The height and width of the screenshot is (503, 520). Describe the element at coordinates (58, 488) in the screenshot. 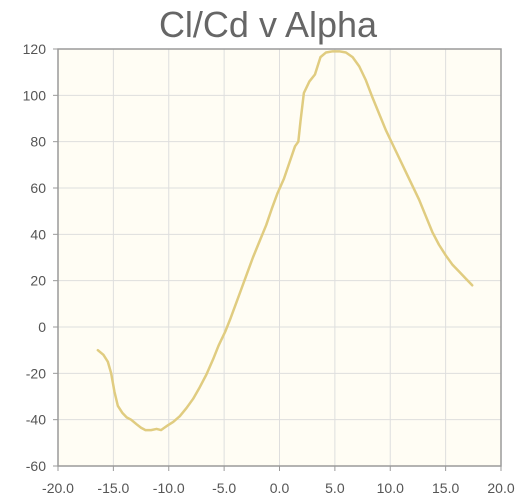

I see `x-tick-label: -20.0` at that location.